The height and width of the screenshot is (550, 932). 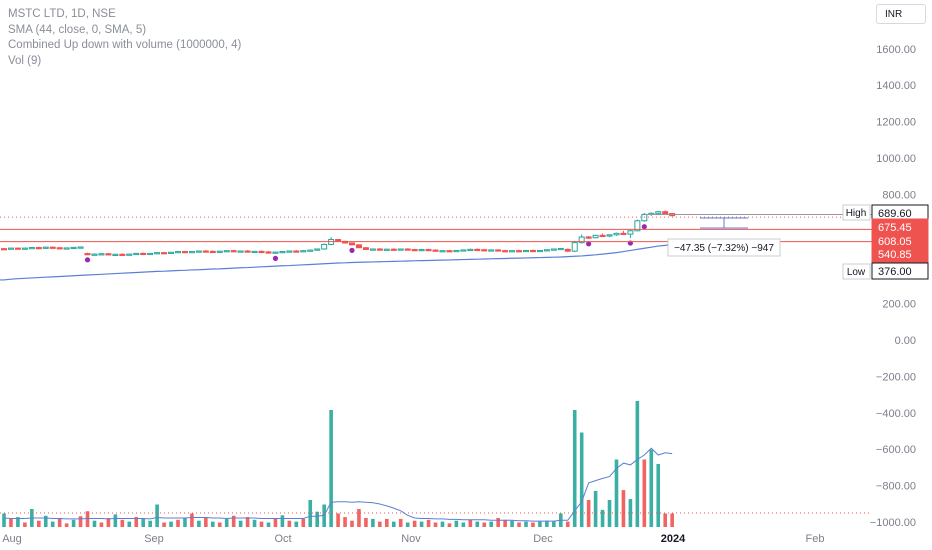 I want to click on x-tick-label: Oct, so click(x=282, y=539).